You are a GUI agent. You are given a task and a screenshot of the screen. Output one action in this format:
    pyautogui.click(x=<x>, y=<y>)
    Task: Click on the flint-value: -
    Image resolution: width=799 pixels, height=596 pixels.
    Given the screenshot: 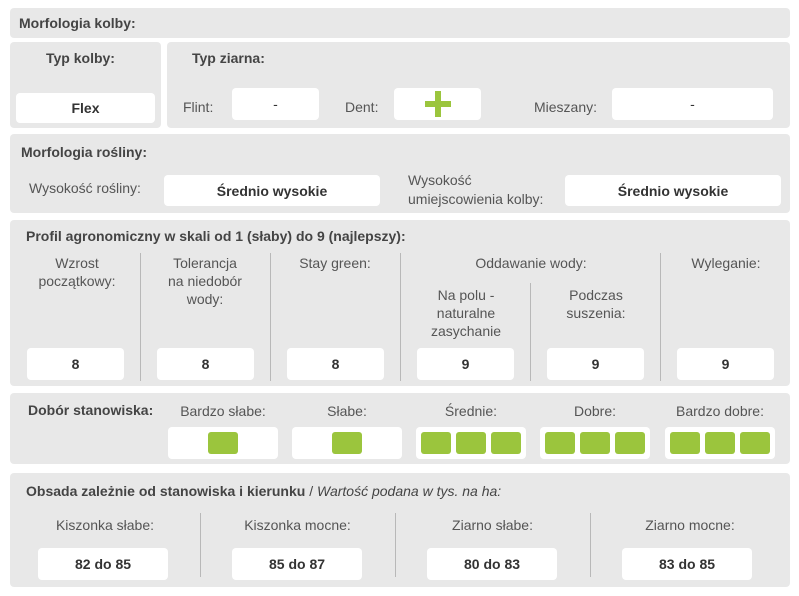 What is the action you would take?
    pyautogui.click(x=275, y=104)
    